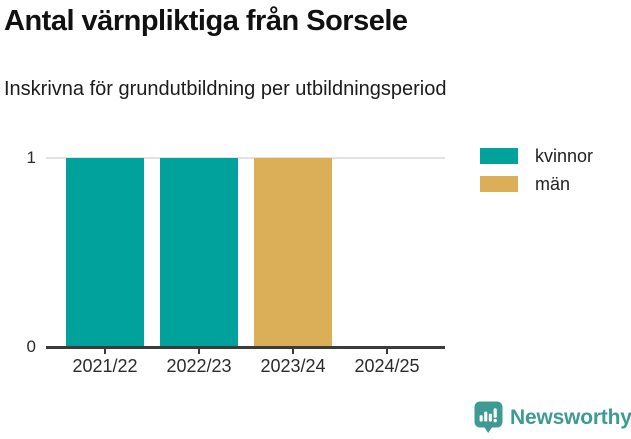  Describe the element at coordinates (488, 417) in the screenshot. I see `newsworthy-logo-icon` at that location.